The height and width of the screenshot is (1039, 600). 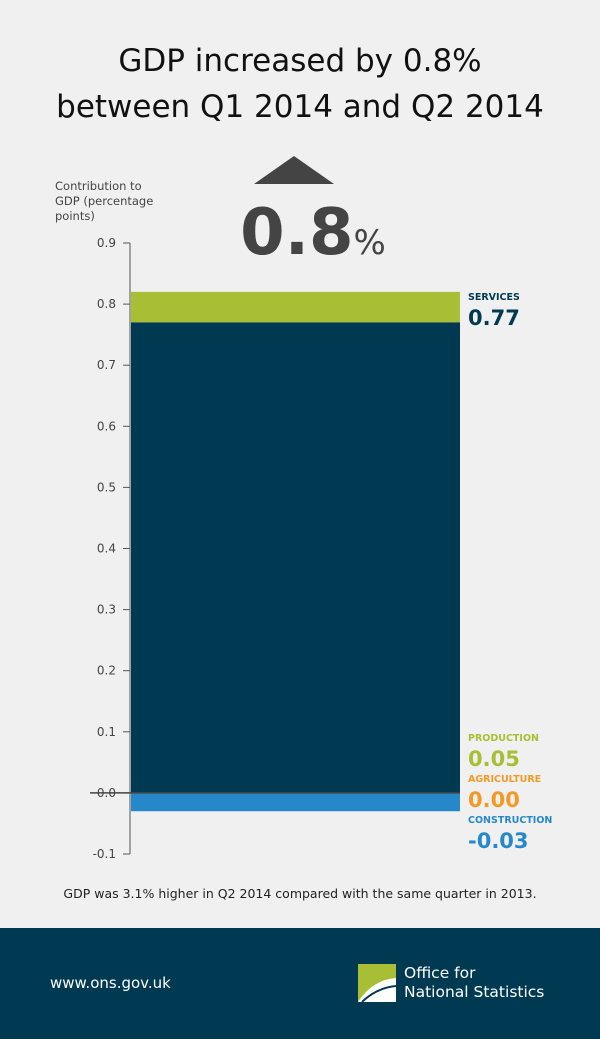 I want to click on up-arrow-icon, so click(x=294, y=170).